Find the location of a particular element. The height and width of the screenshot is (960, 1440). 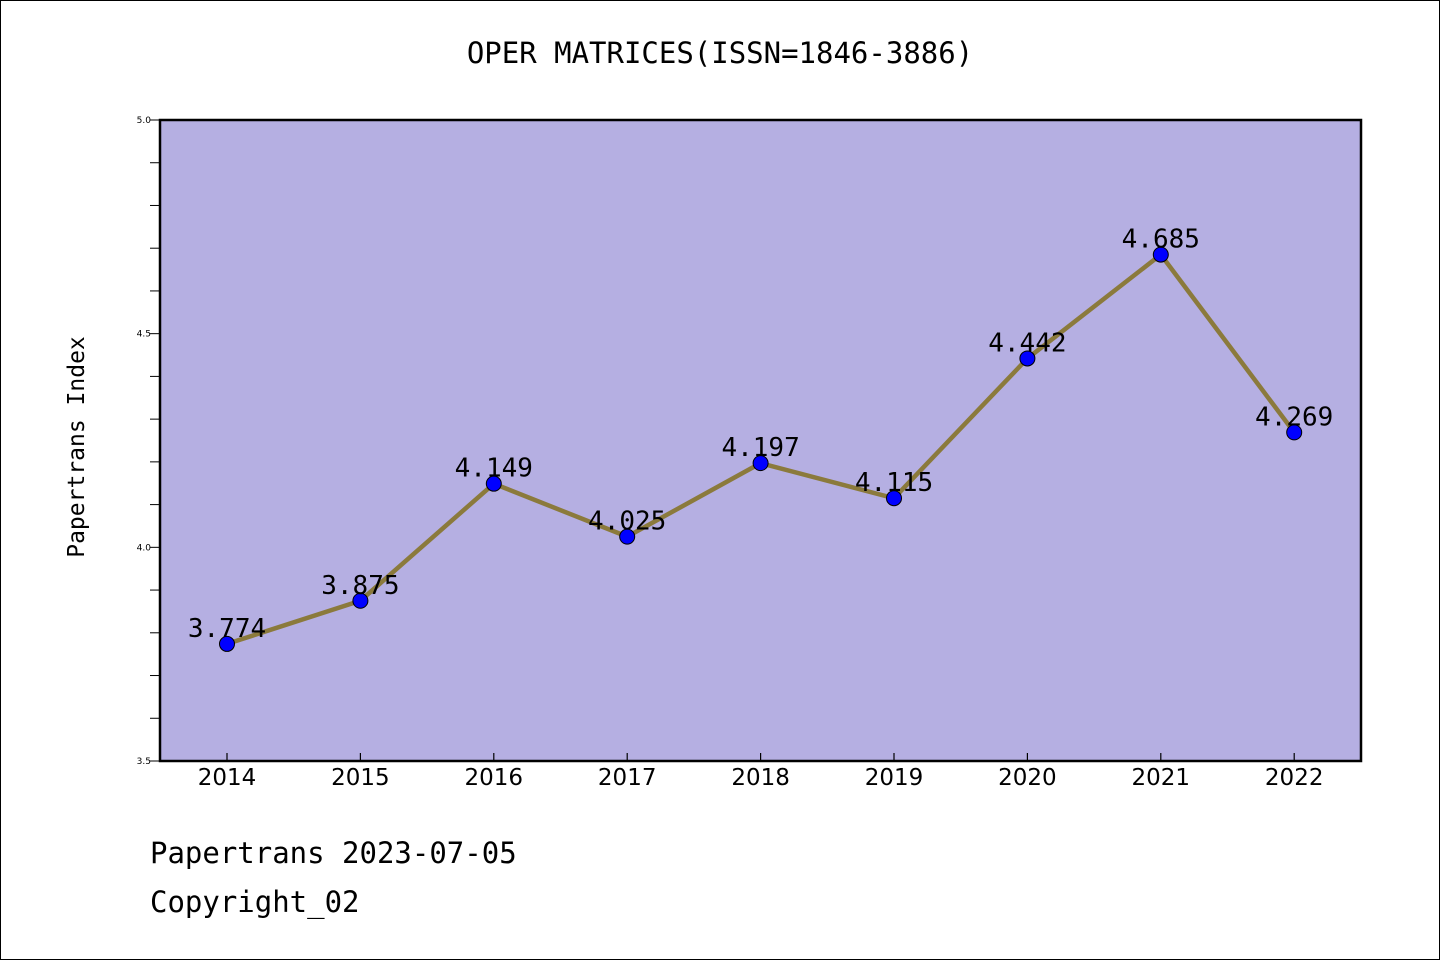

y-tick-label: 4.5 is located at coordinates (144, 335).